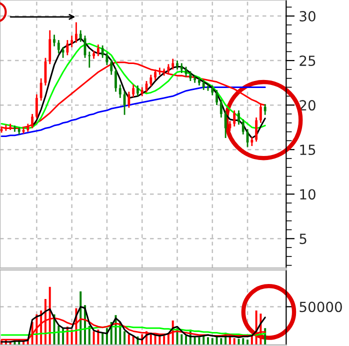  What do you see at coordinates (308, 105) in the screenshot?
I see `y-tick-label: 20` at bounding box center [308, 105].